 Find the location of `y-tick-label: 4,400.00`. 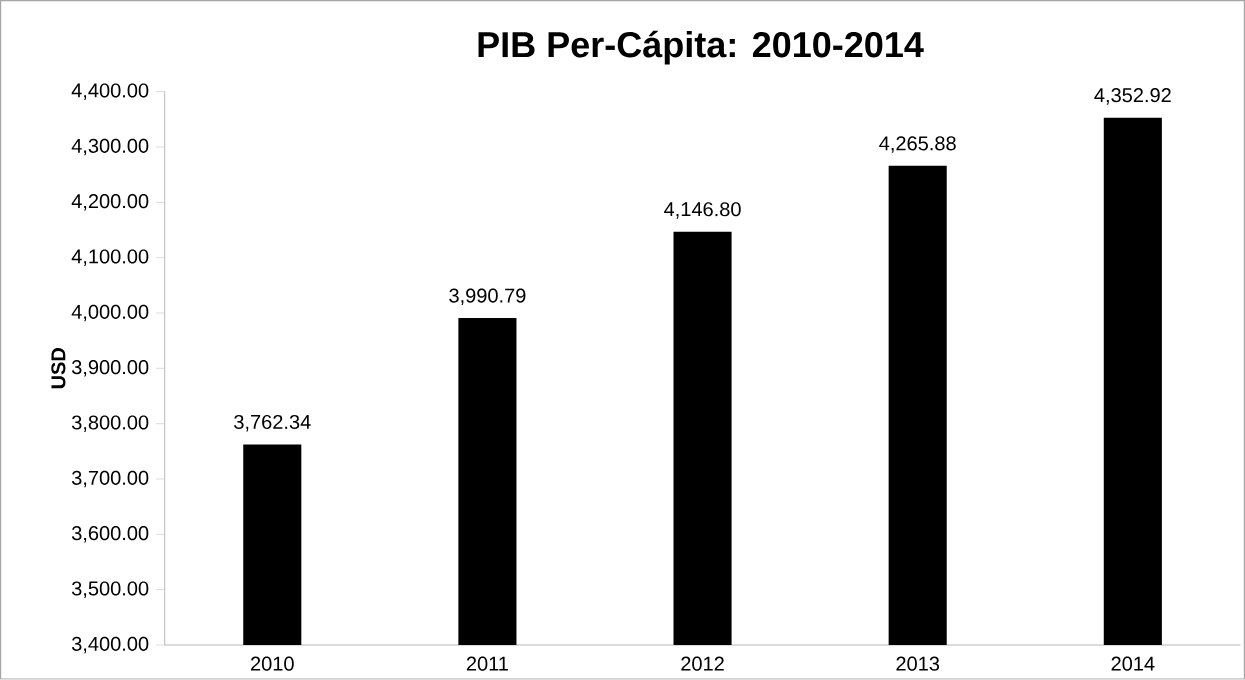

y-tick-label: 4,400.00 is located at coordinates (110, 92).